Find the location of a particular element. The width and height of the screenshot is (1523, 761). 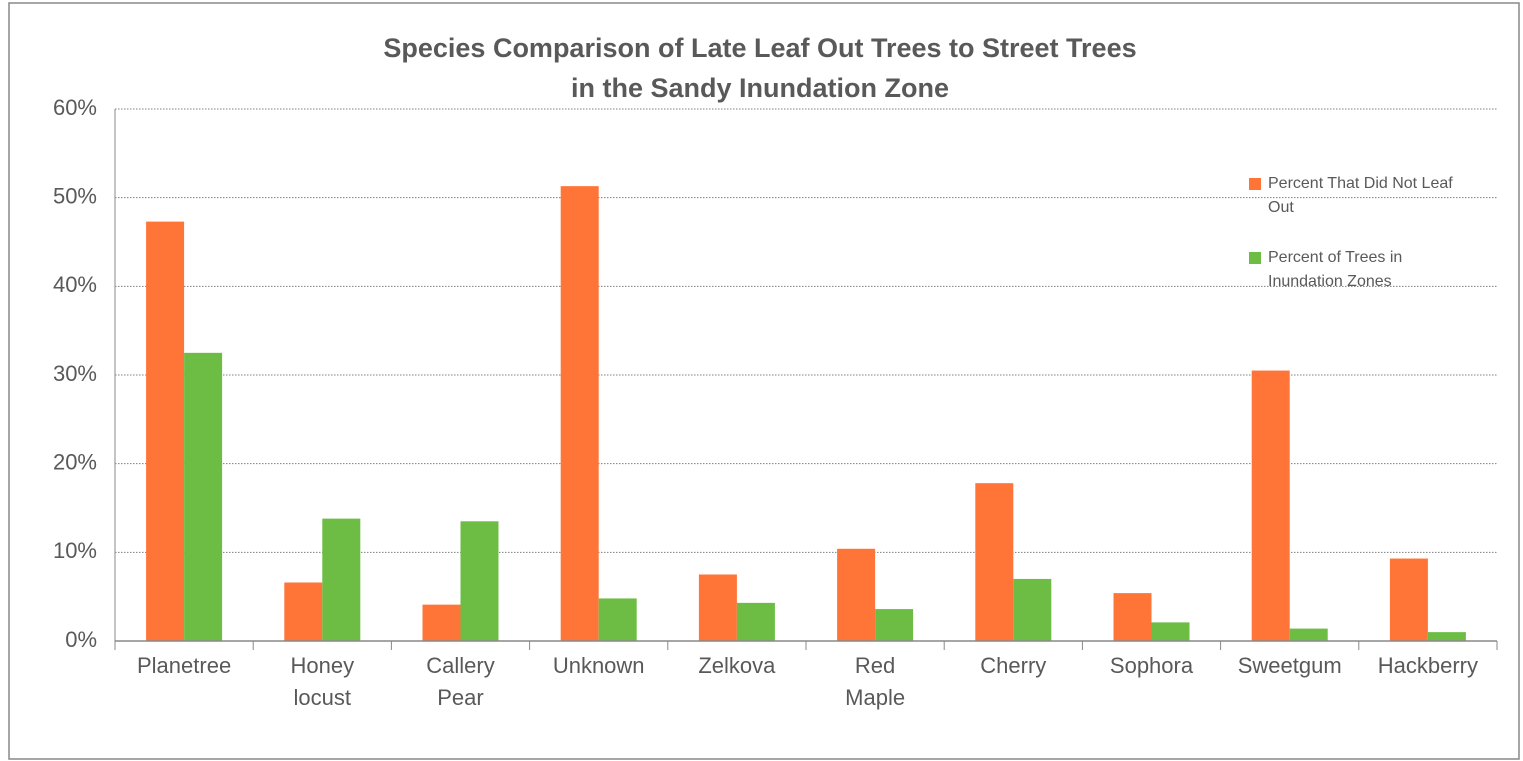

x-tick-label: Zelkova is located at coordinates (737, 665).